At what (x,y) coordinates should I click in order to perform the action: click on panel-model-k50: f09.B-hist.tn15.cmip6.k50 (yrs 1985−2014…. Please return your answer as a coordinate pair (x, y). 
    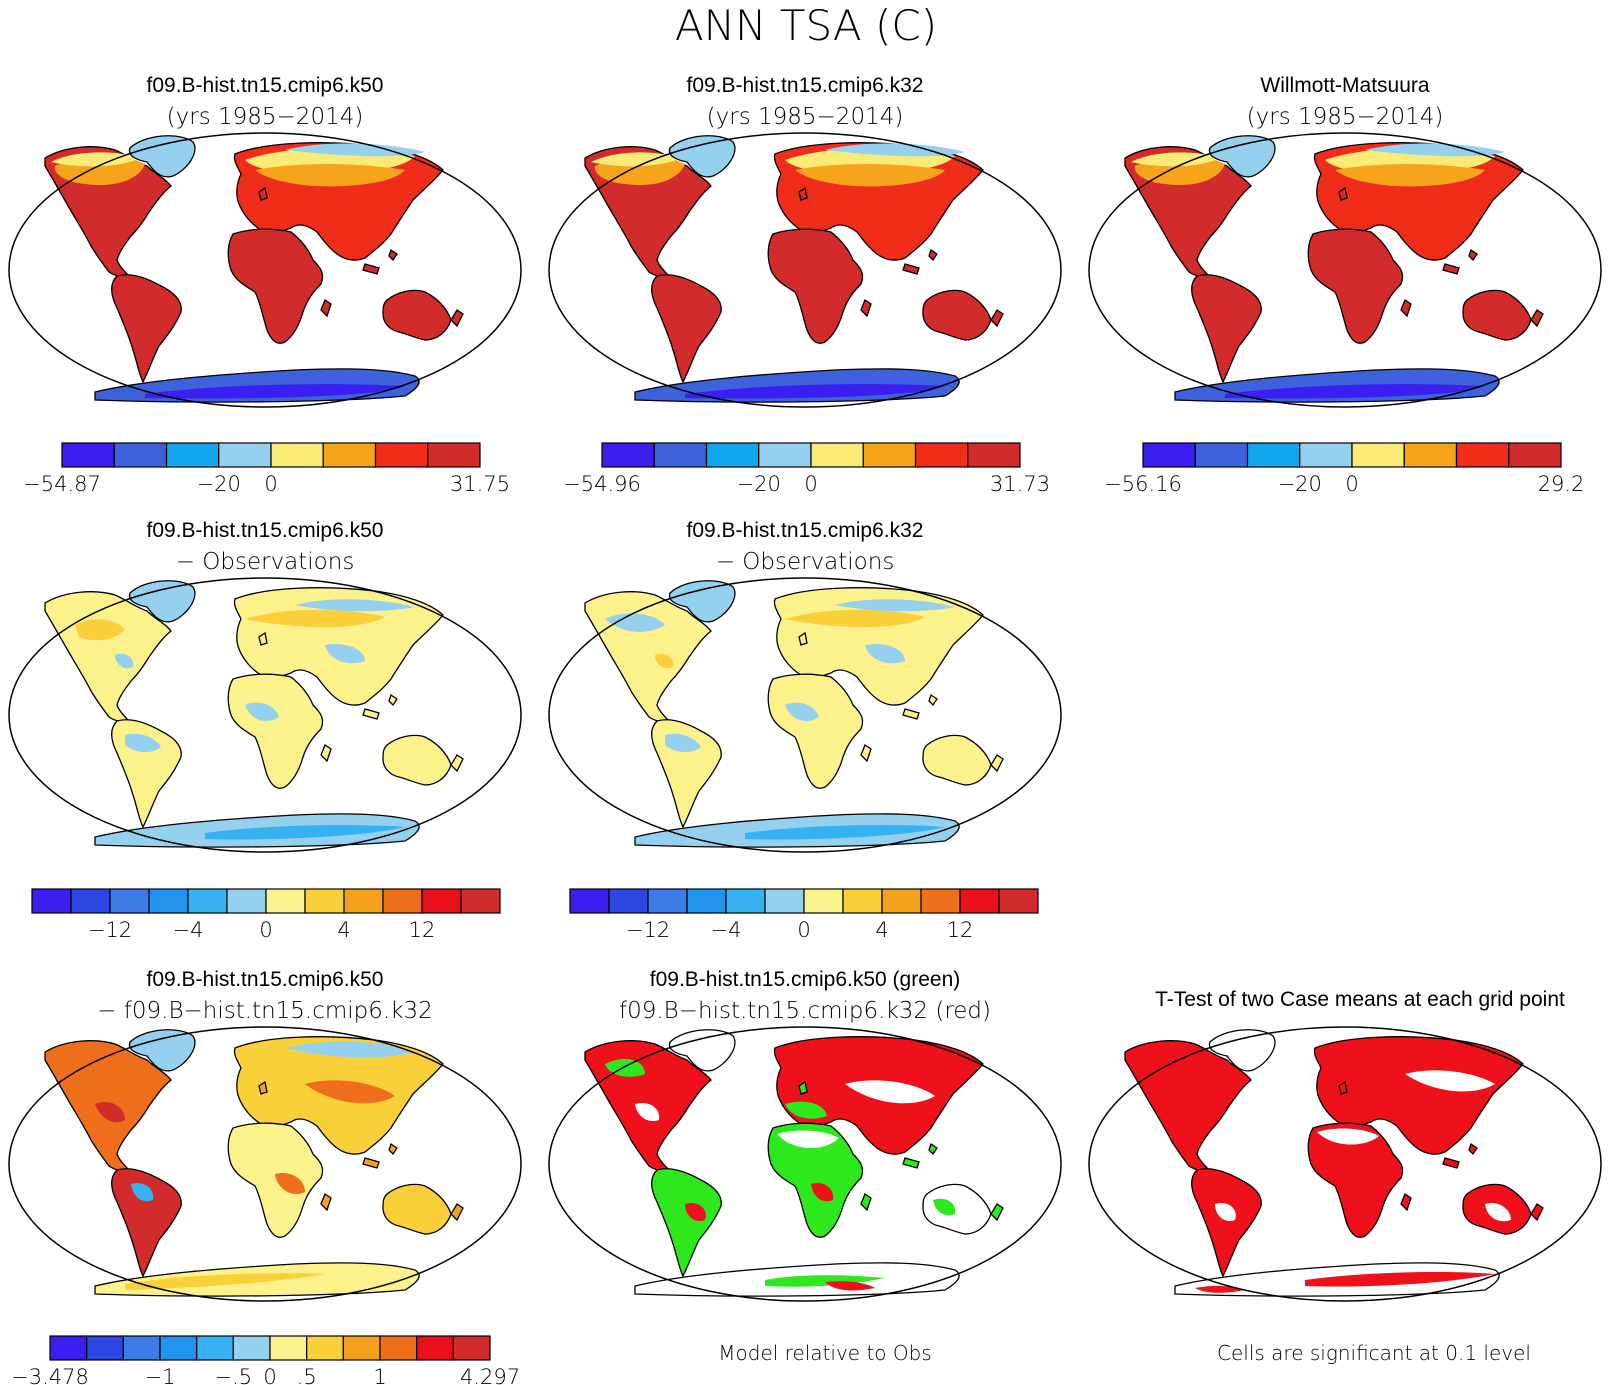
    Looking at the image, I should click on (265, 285).